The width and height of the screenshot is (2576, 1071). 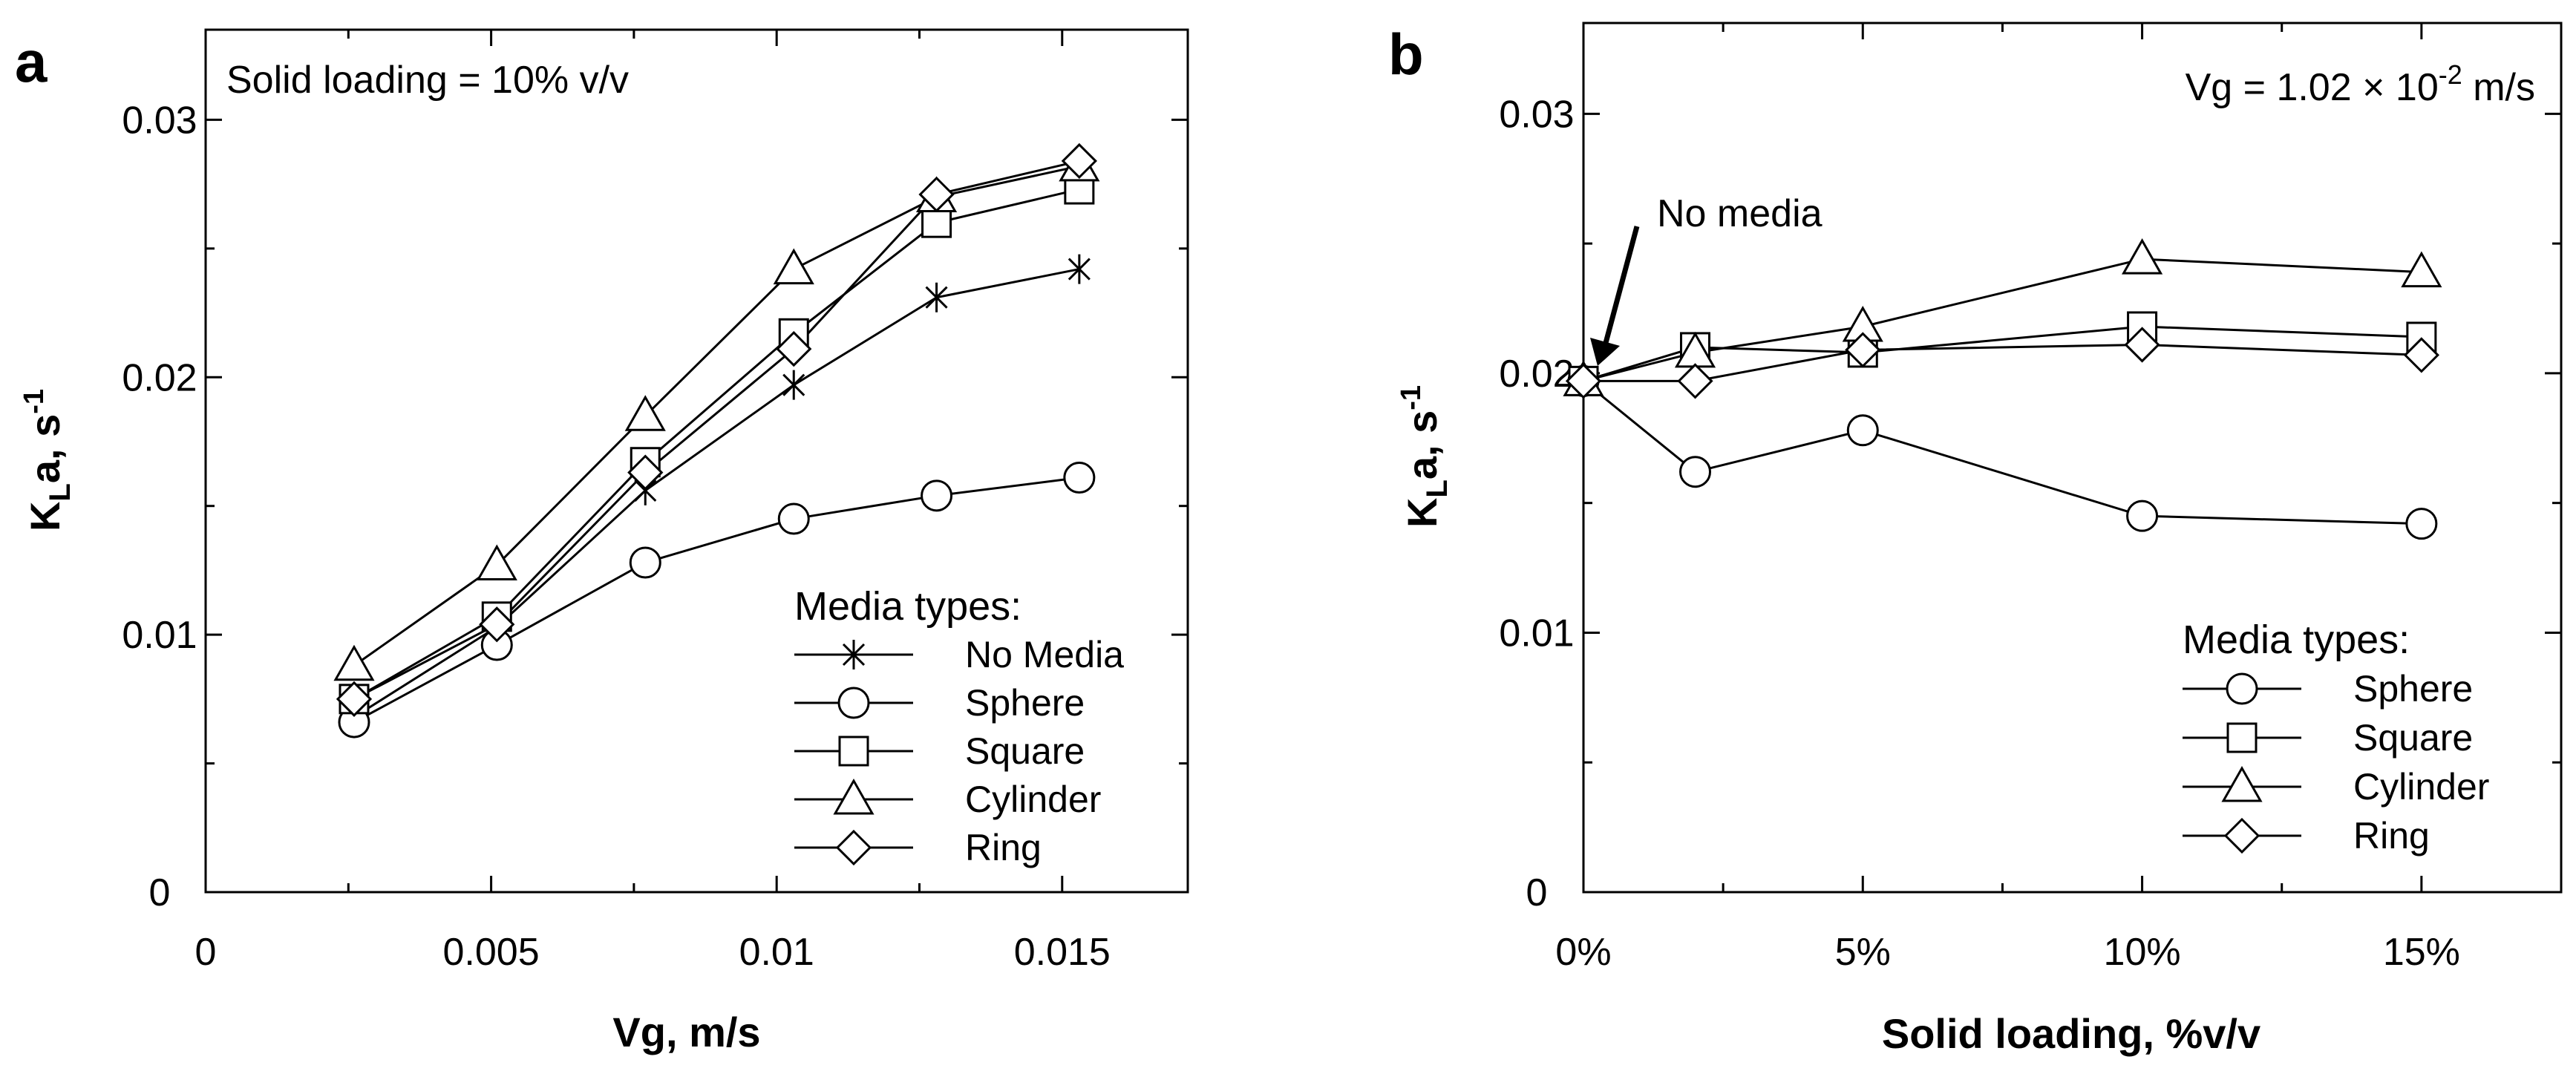 What do you see at coordinates (2296, 640) in the screenshot?
I see `panel-b-legend-title: Media types:` at bounding box center [2296, 640].